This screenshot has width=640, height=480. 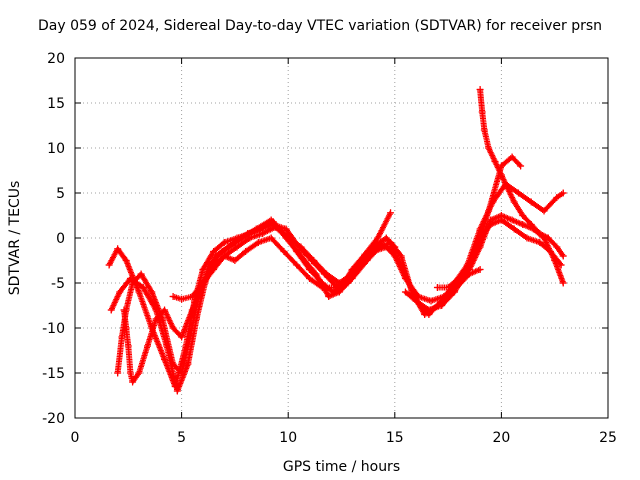 What do you see at coordinates (15, 238) in the screenshot?
I see `y-axis-title: SDTVAR / TECUs` at bounding box center [15, 238].